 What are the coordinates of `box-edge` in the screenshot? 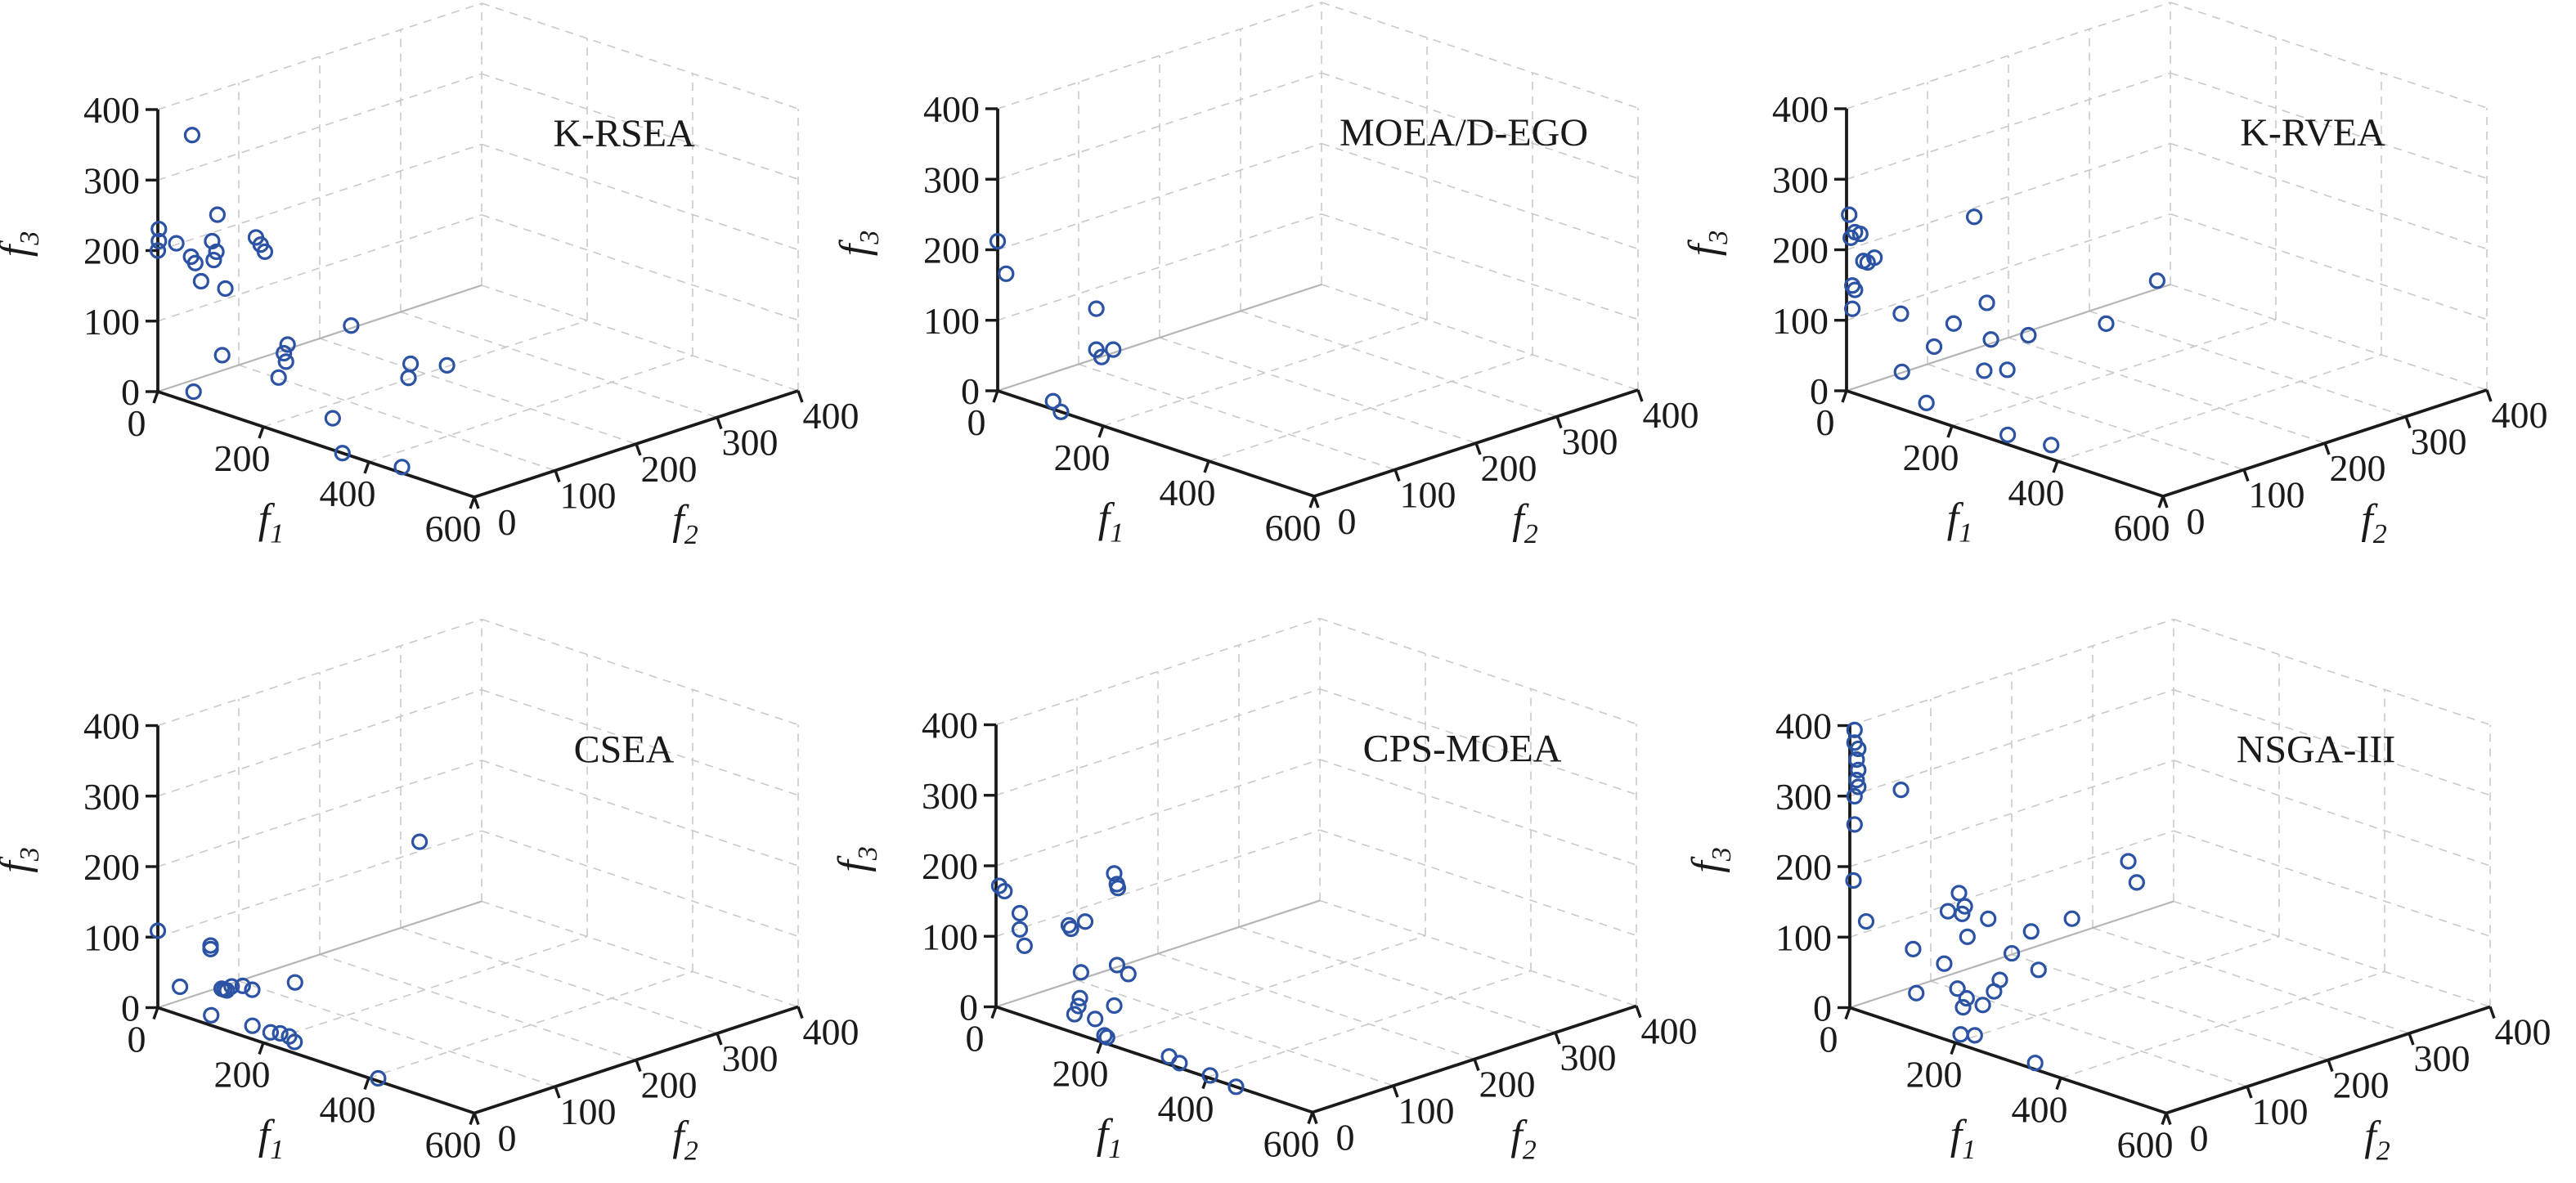 It's located at (319, 954).